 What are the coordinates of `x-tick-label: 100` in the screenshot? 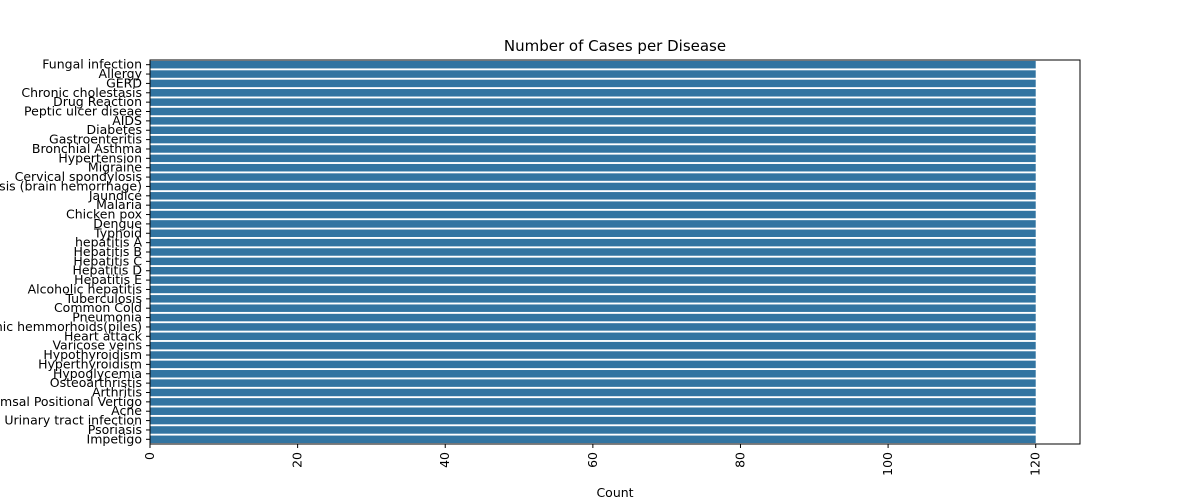 It's located at (887, 464).